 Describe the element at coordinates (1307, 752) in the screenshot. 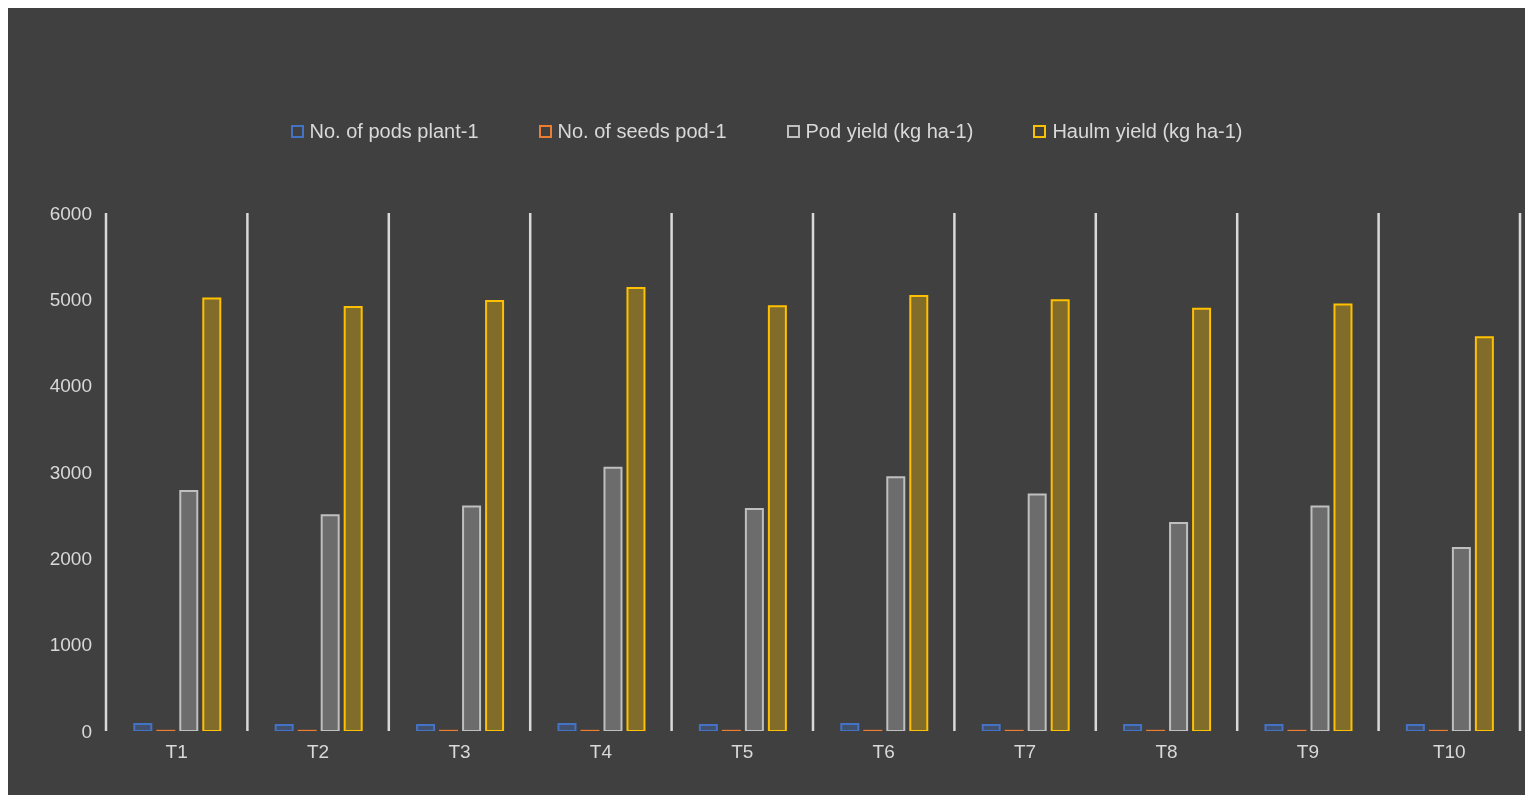

I see `x-tick-label: T9` at that location.